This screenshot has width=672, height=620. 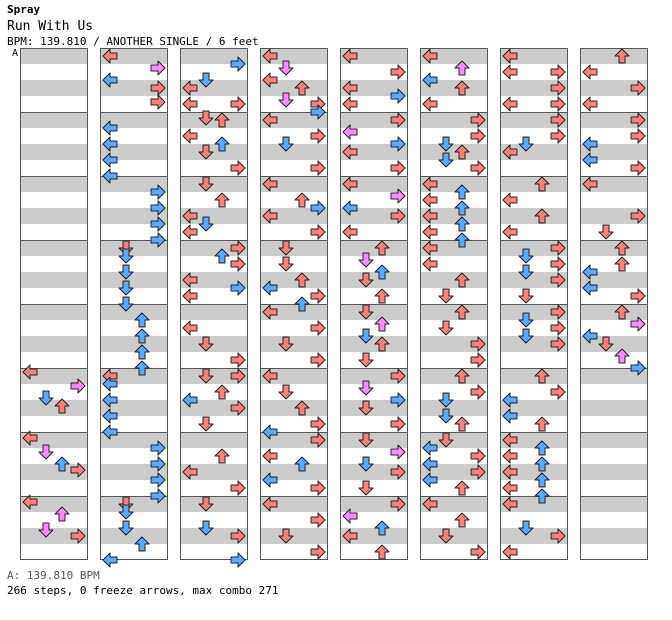 What do you see at coordinates (50, 26) in the screenshot?
I see `song-title: Run With Us` at bounding box center [50, 26].